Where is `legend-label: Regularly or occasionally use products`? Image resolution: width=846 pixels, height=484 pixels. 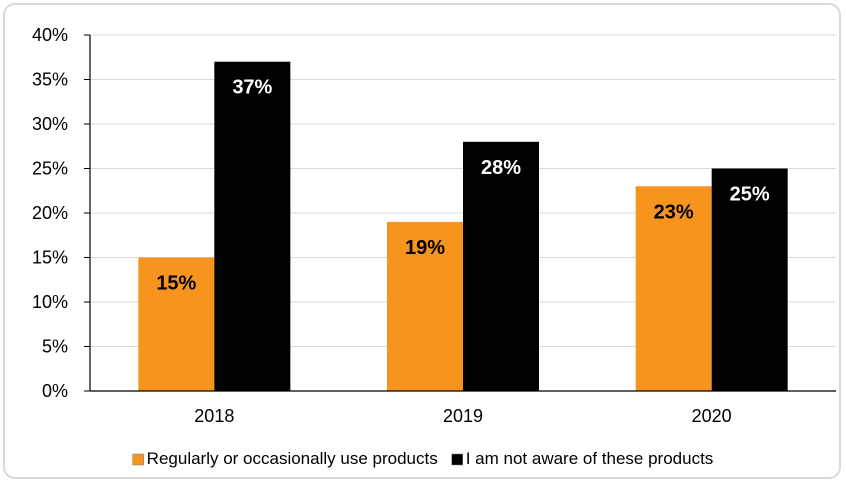
legend-label: Regularly or occasionally use products is located at coordinates (292, 458).